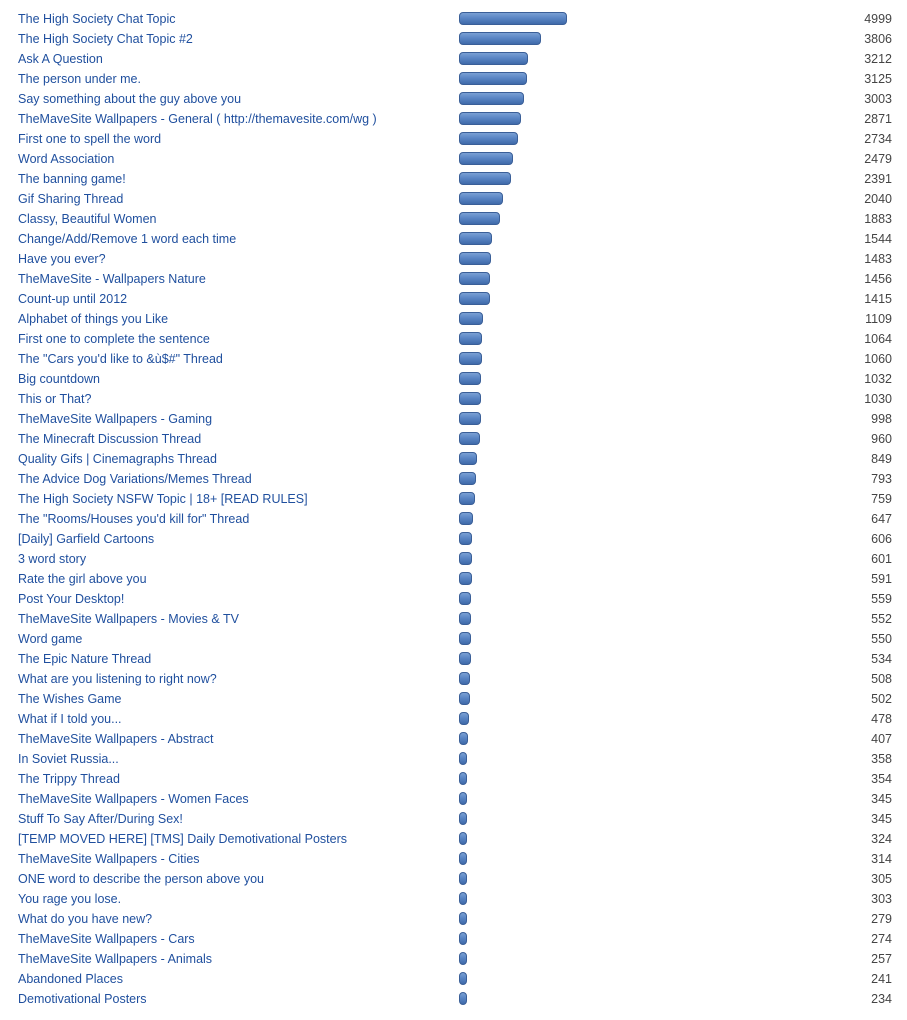  I want to click on topic-link: TheMaveSite Wallpapers - Abstract, so click(116, 739).